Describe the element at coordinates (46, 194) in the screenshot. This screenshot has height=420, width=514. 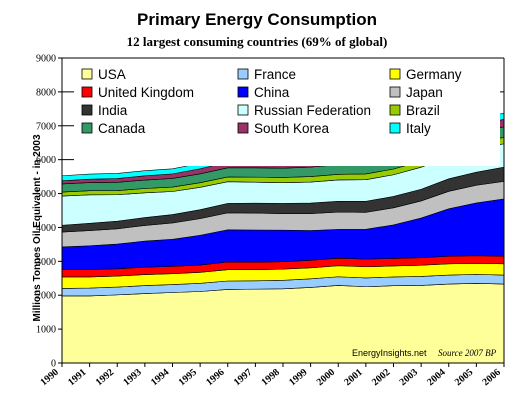
I see `y-tick-label: 5000` at that location.